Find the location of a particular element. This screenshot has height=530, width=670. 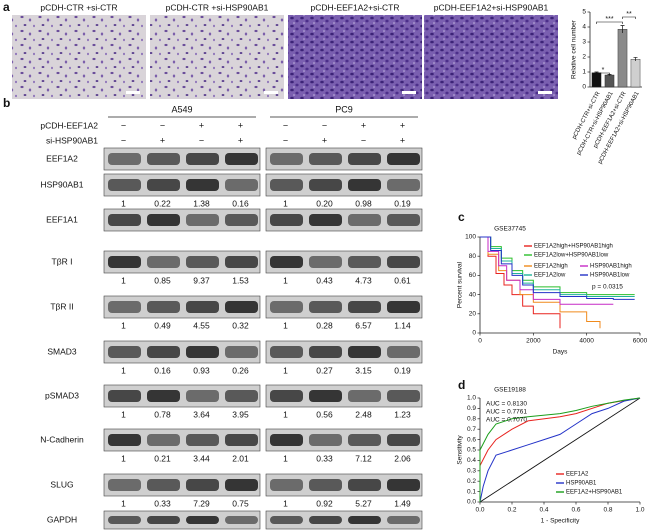

significance: ** is located at coordinates (629, 14).